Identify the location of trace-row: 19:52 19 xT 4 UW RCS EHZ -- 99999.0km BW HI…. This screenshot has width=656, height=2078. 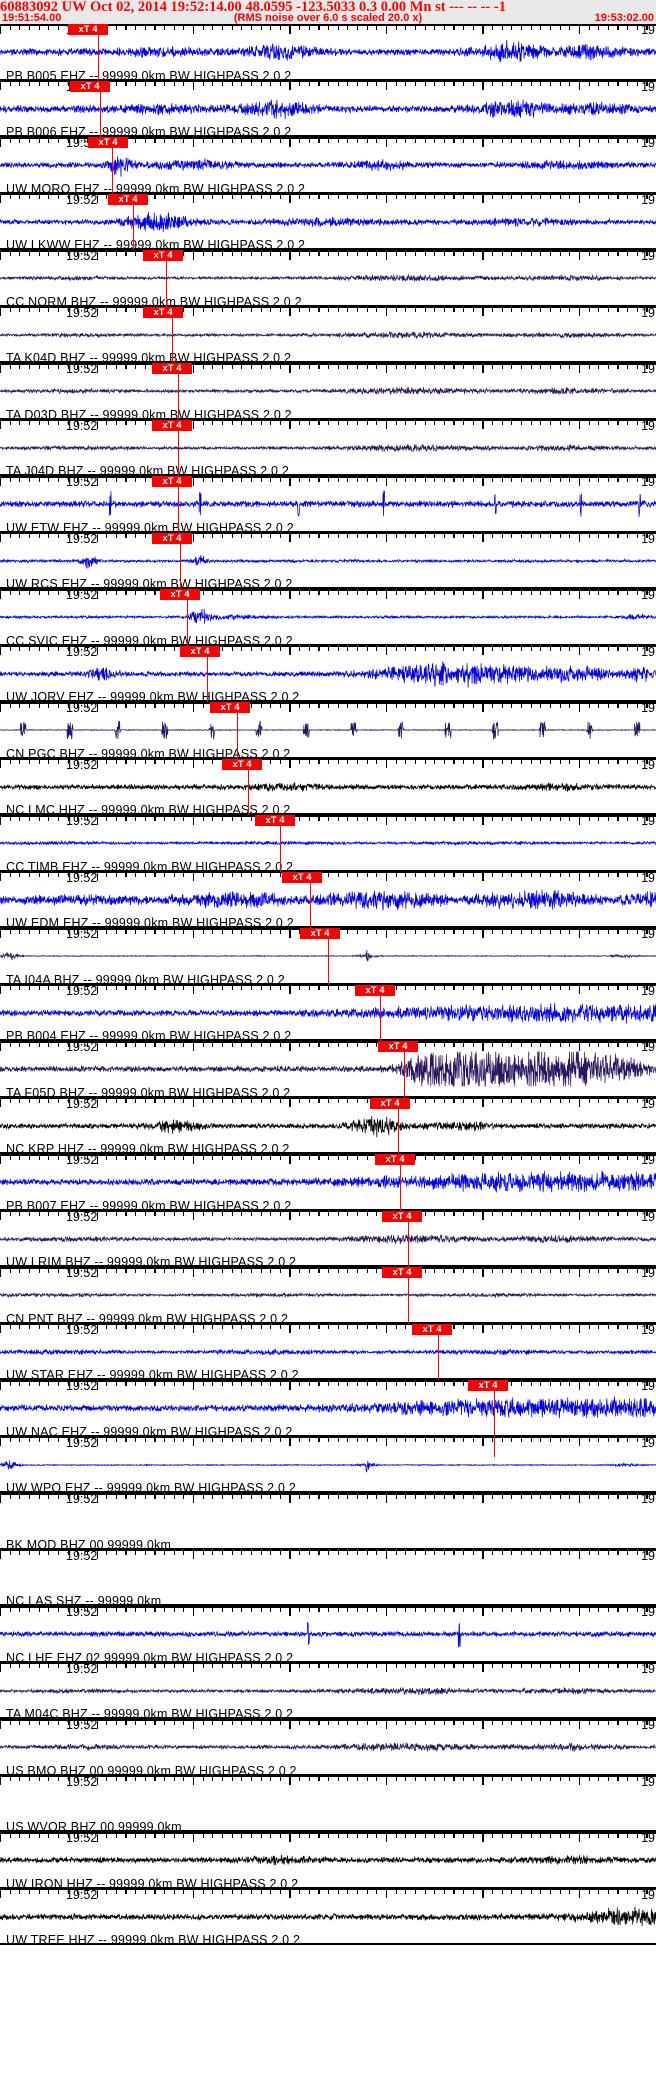
(328, 560).